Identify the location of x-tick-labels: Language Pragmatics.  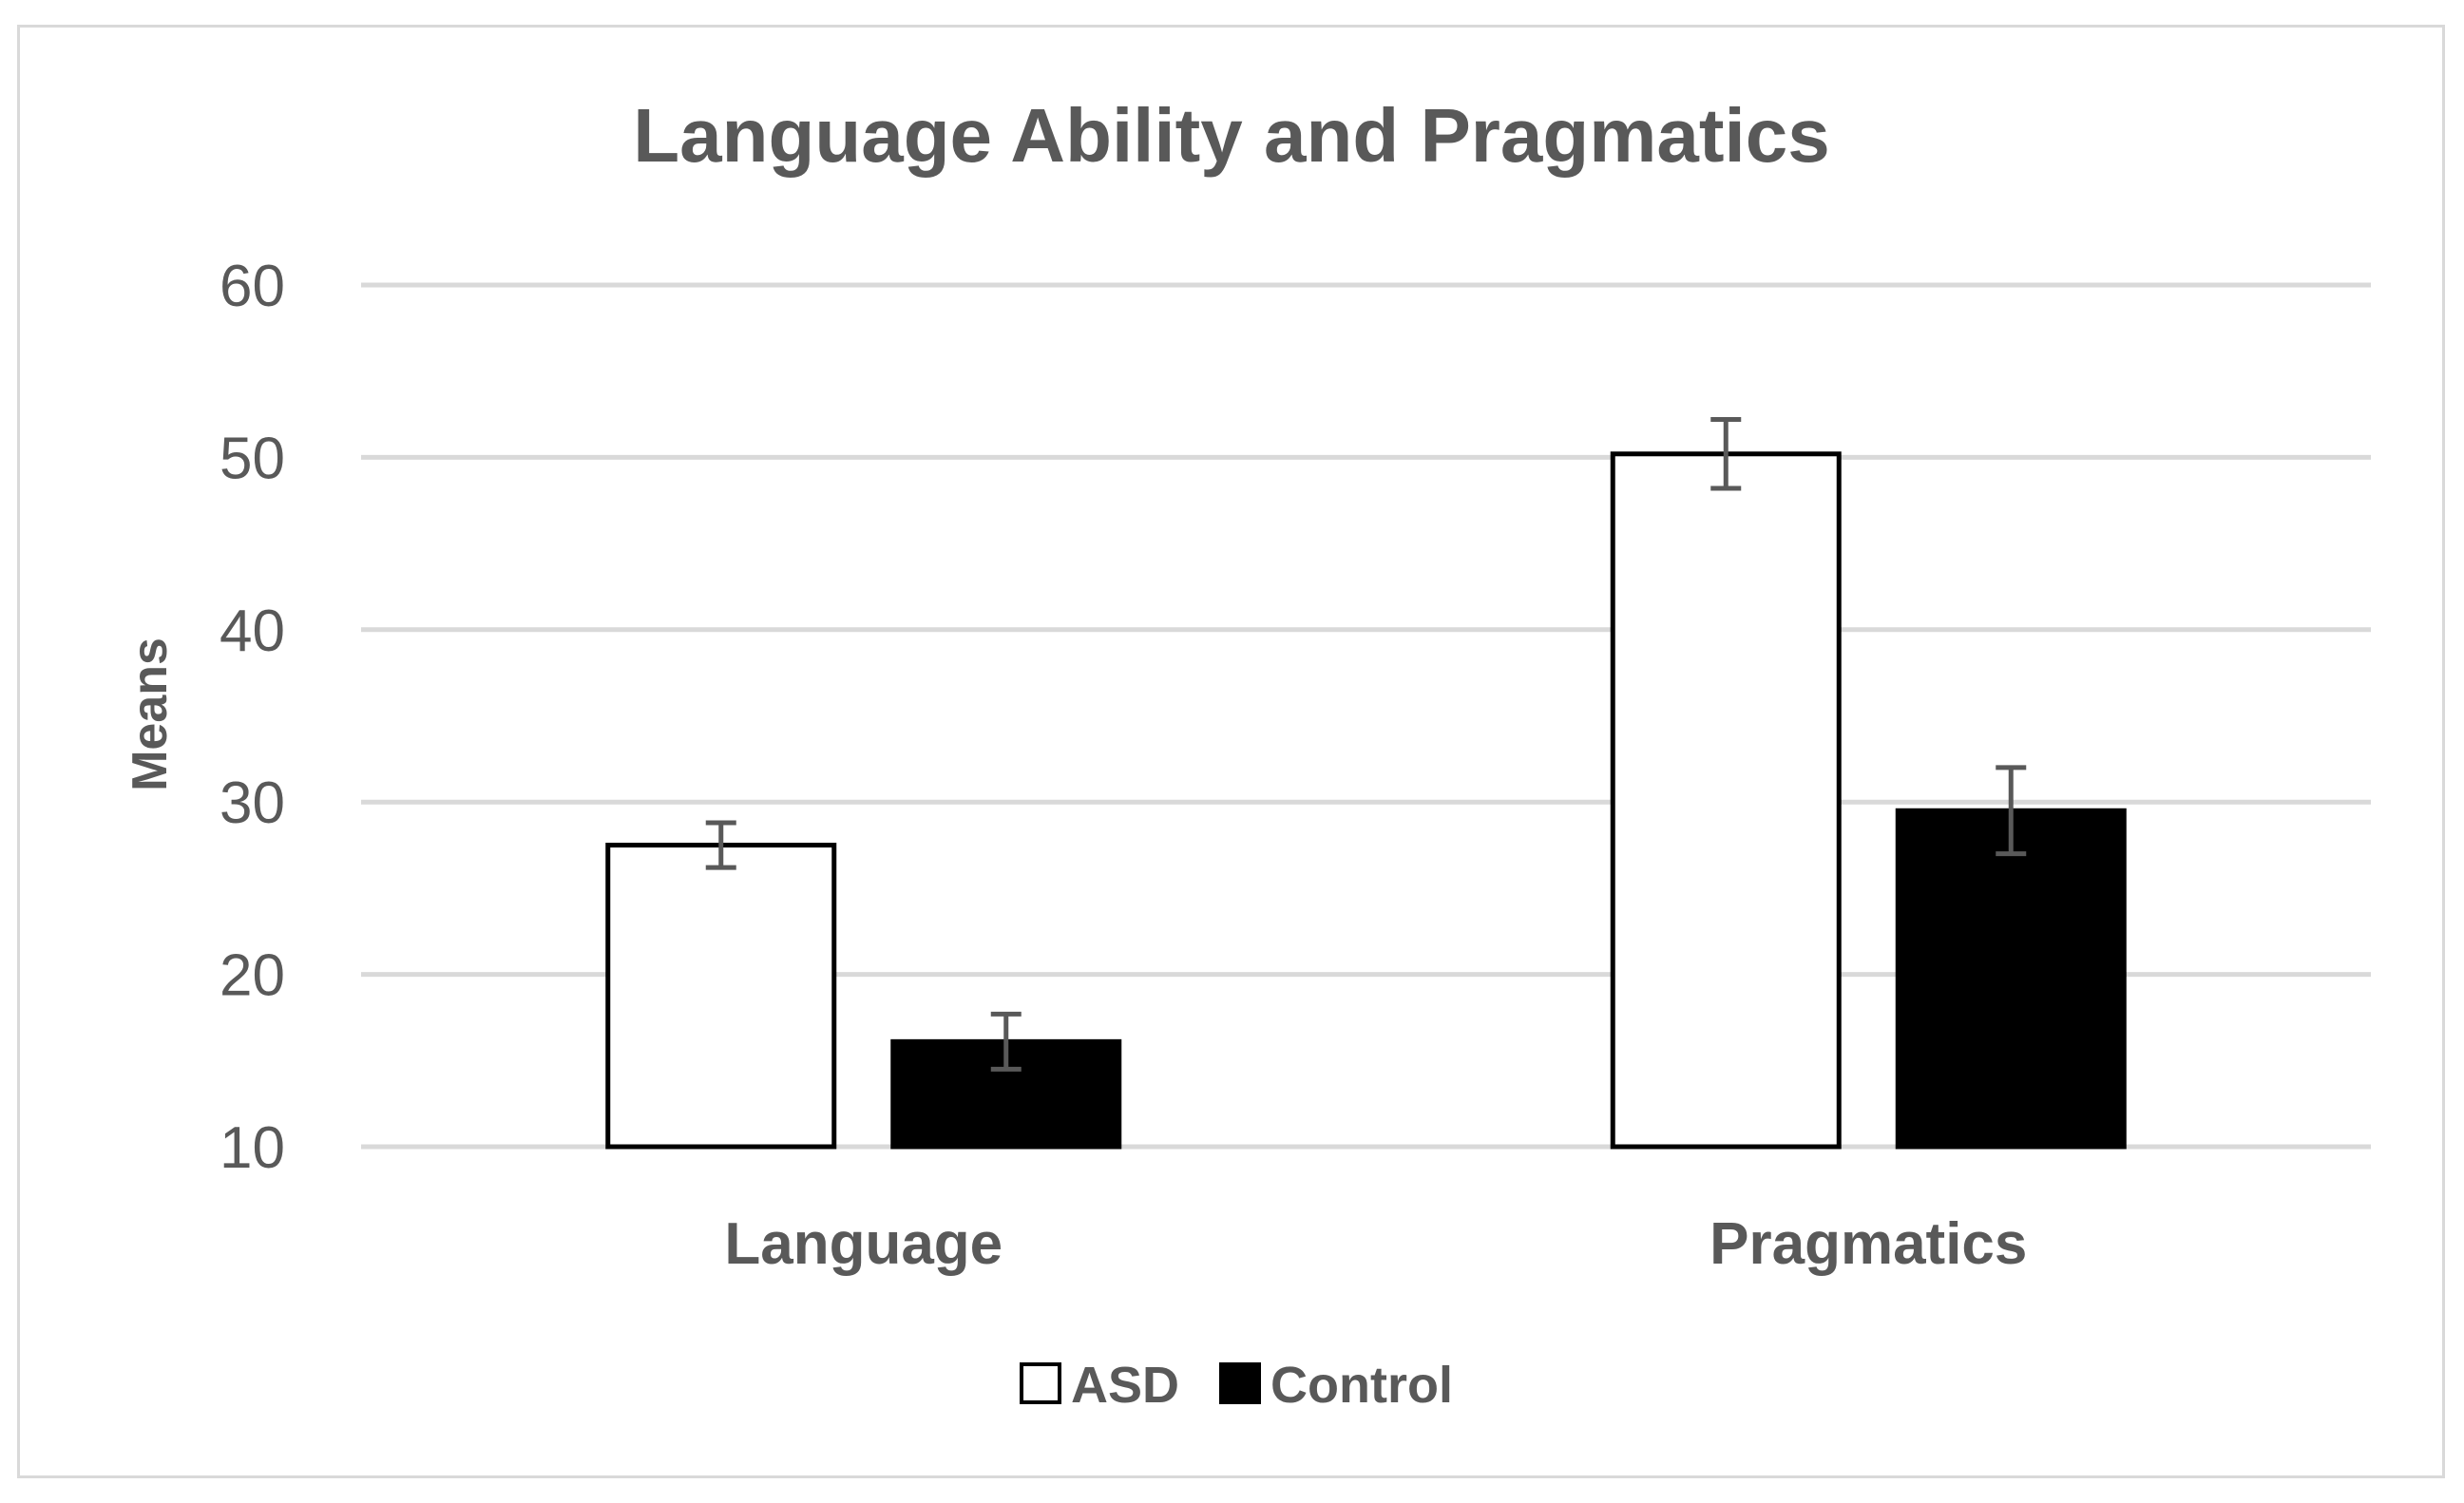
(1375, 1244).